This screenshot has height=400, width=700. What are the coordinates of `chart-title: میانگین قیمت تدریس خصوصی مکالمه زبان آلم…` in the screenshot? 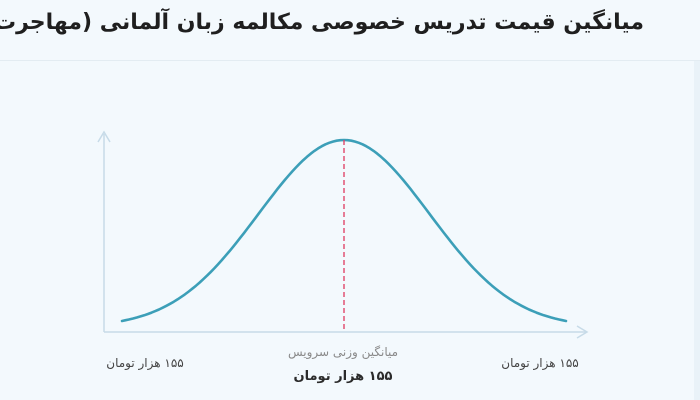 It's located at (322, 22).